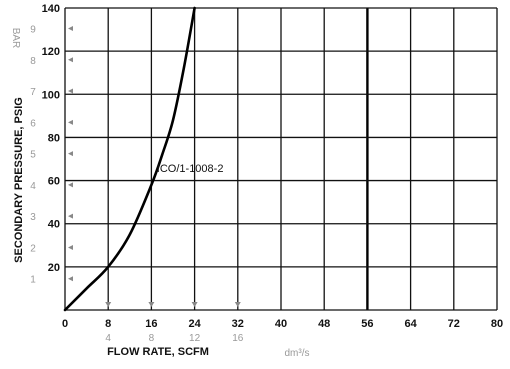 This screenshot has height=369, width=510. What do you see at coordinates (238, 324) in the screenshot?
I see `x-tick-label: 32` at bounding box center [238, 324].